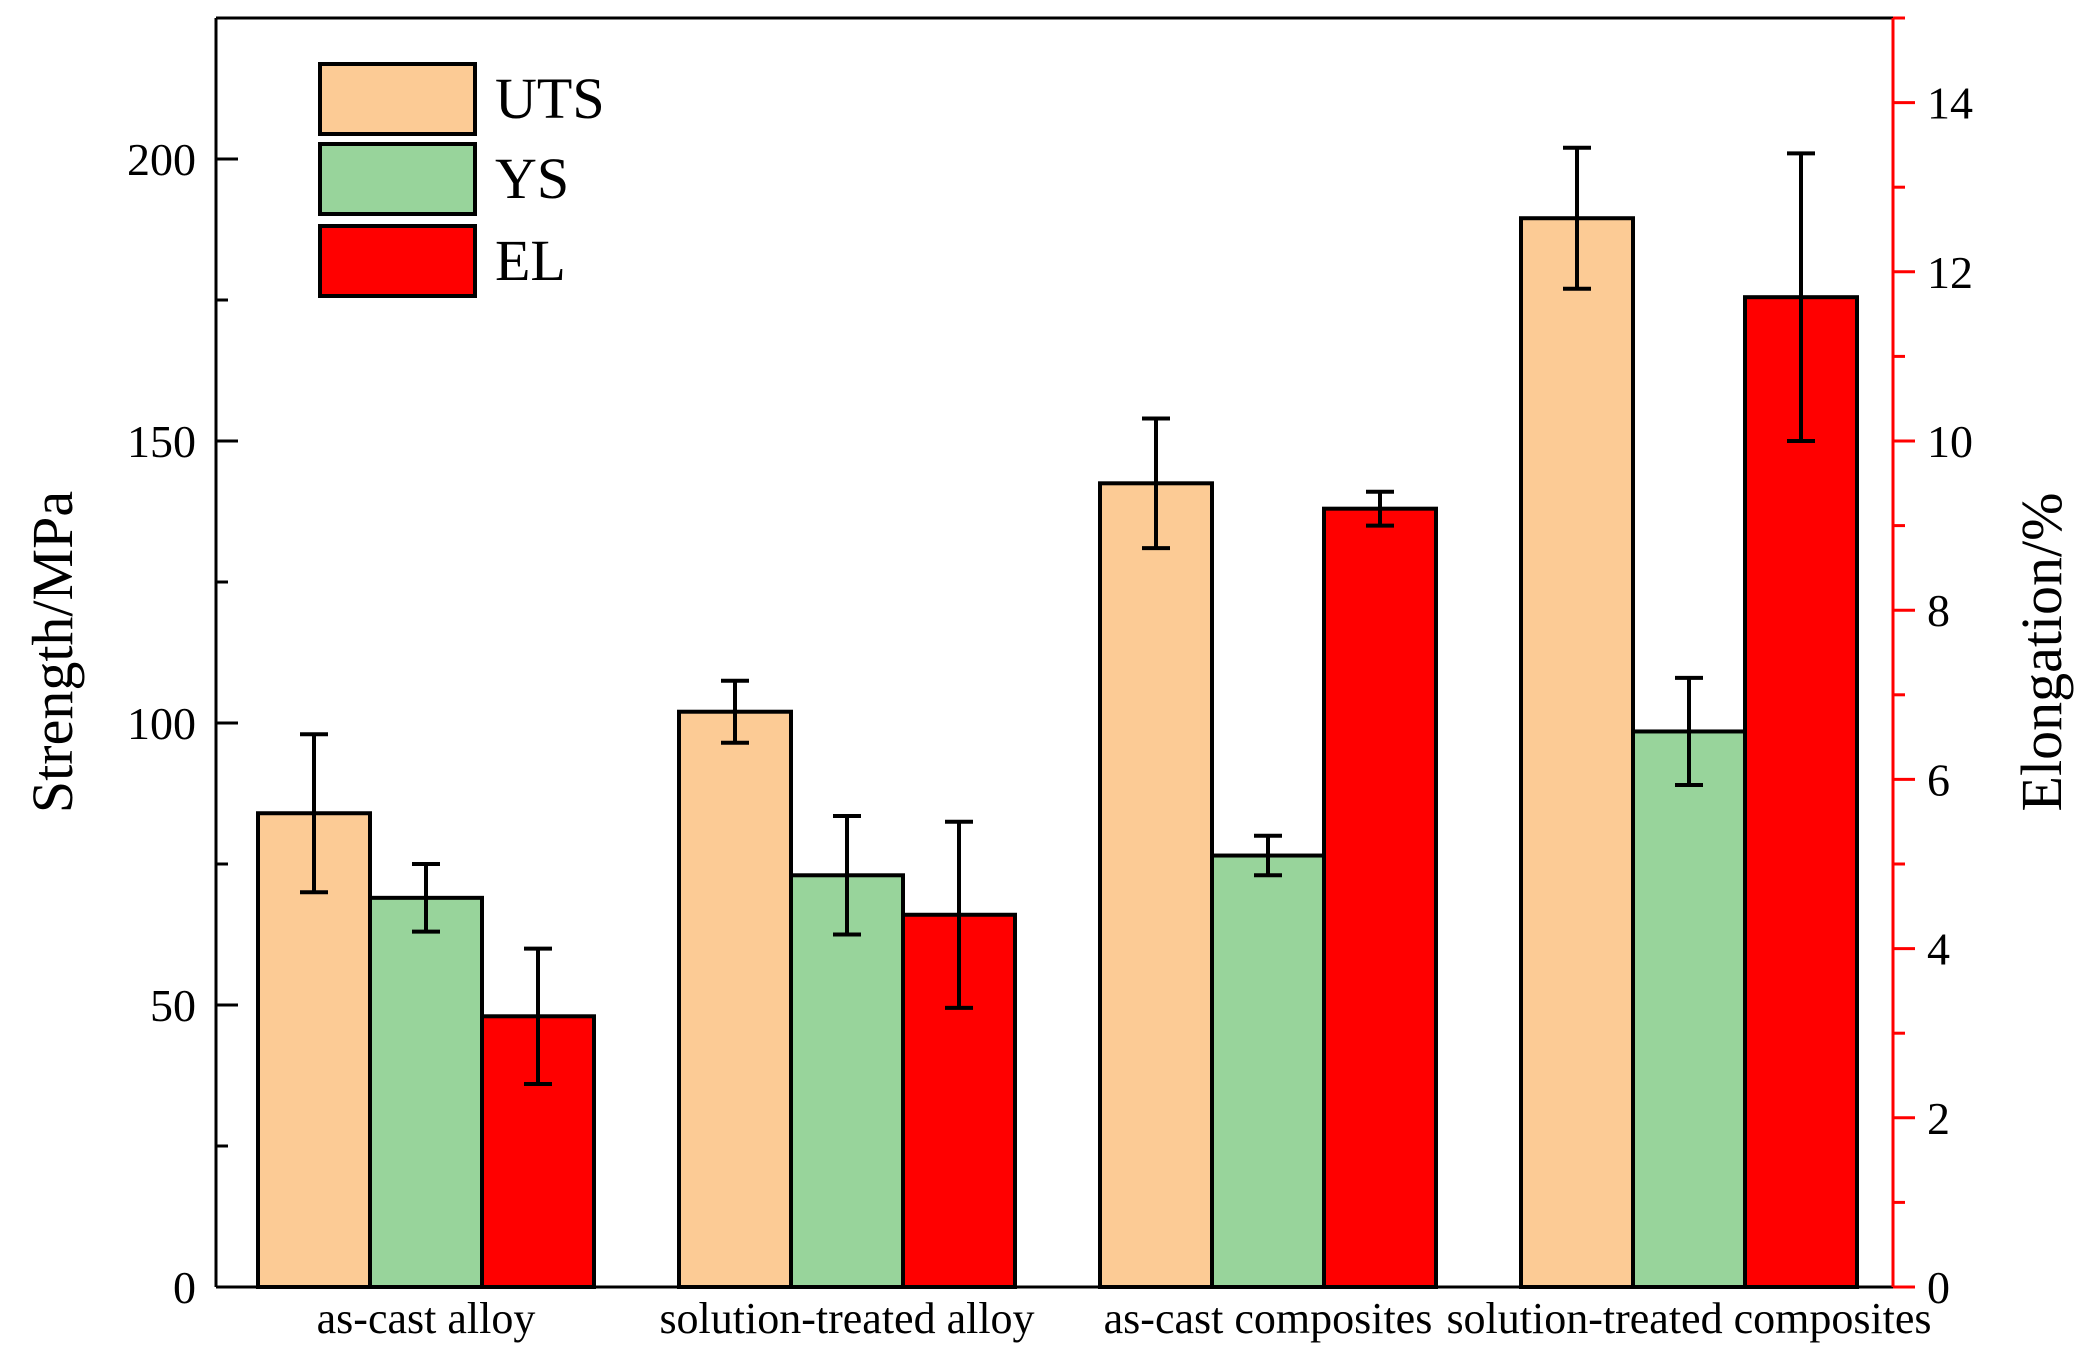 This screenshot has width=2083, height=1351. I want to click on bar-ys-solution-treated-alloy, so click(847, 1081).